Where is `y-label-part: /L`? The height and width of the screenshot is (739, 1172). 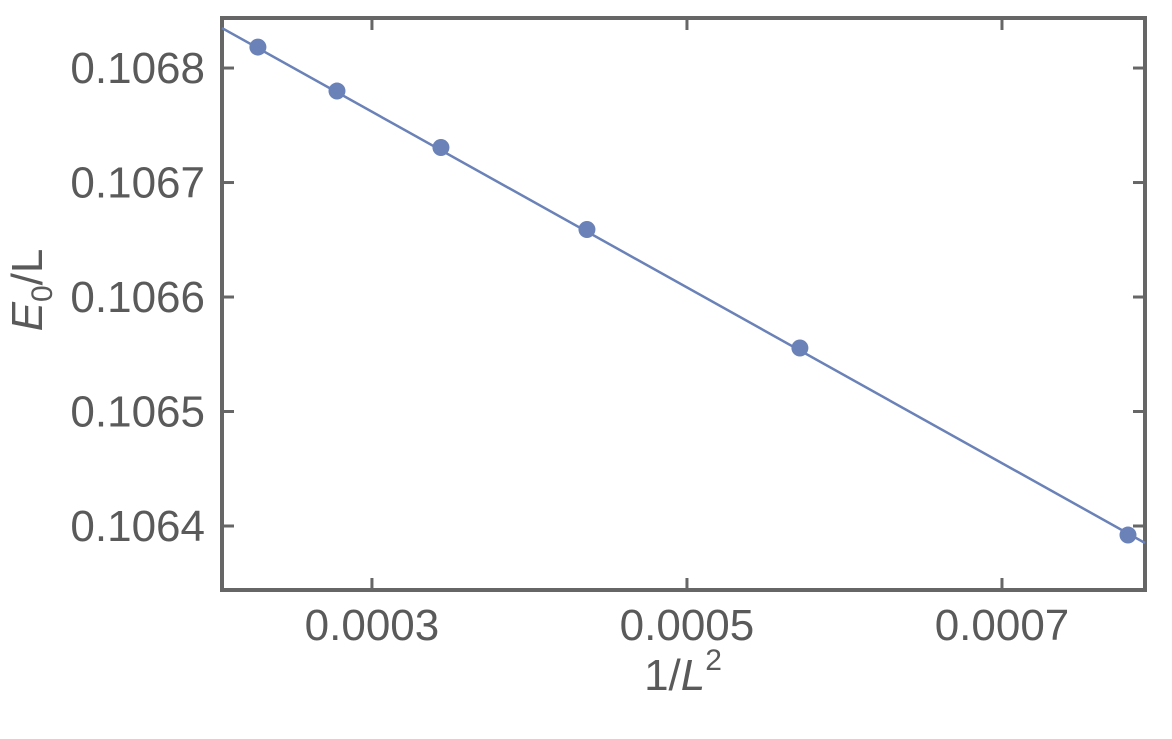 y-label-part: /L is located at coordinates (27, 267).